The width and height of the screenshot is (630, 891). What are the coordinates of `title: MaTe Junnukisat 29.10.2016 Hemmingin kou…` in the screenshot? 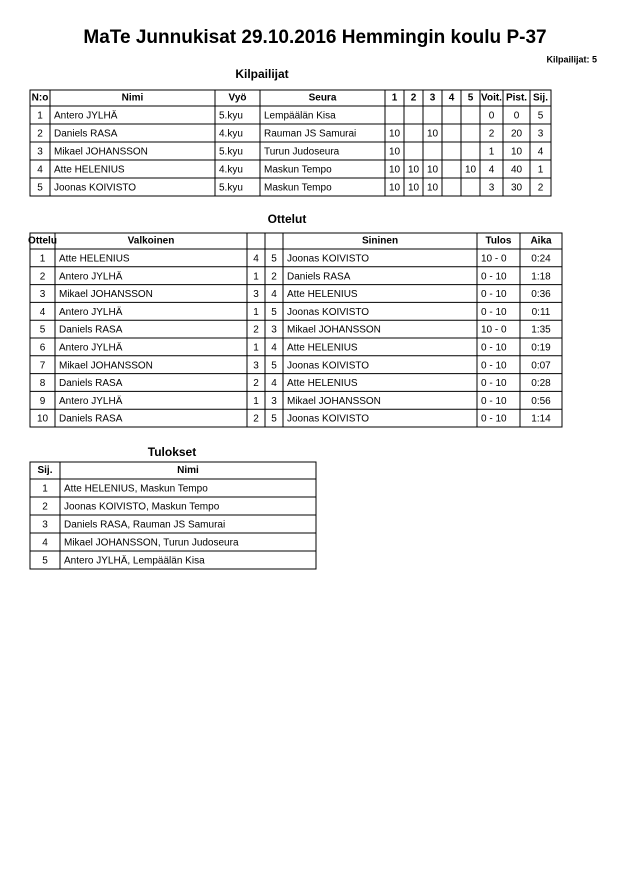 It's located at (314, 37).